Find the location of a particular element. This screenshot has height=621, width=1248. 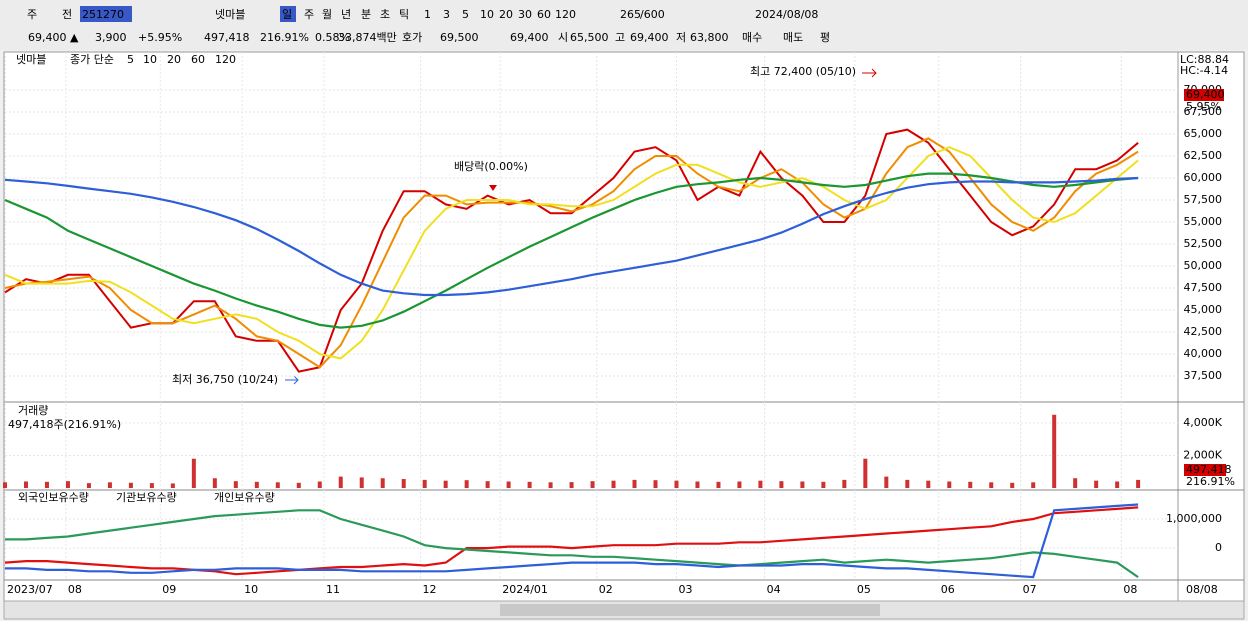

toolbar-item: 년 is located at coordinates (346, 14).